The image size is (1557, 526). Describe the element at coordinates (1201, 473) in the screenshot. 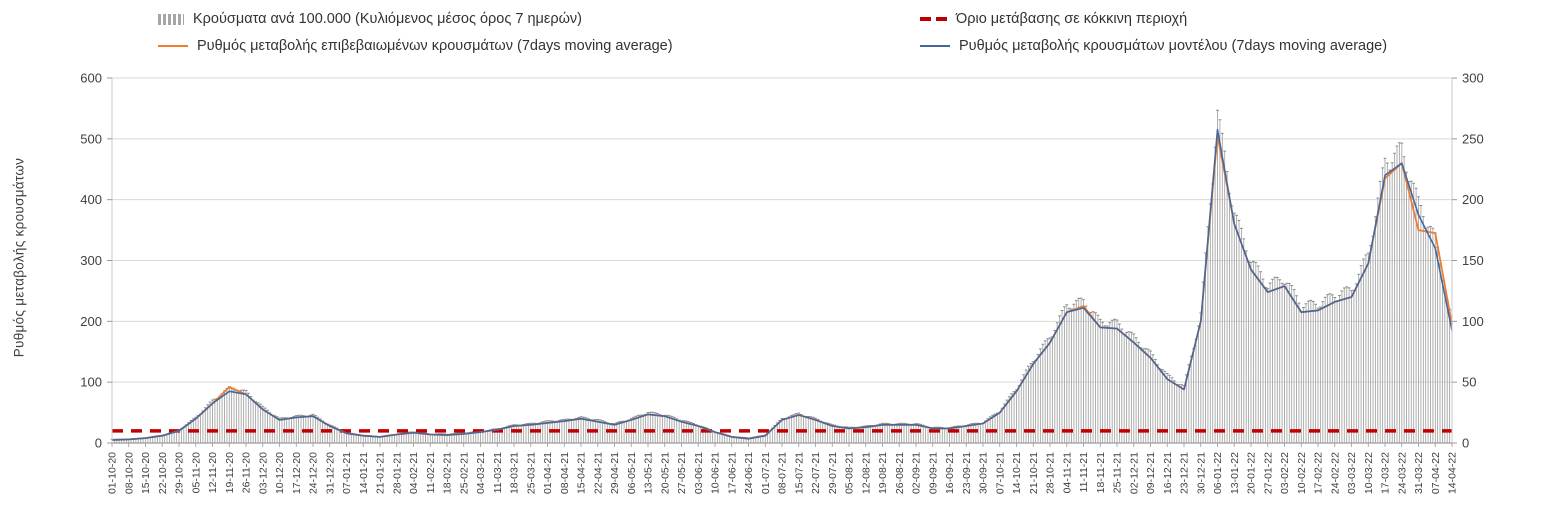

I see `svg-text: 30-12-21` at that location.